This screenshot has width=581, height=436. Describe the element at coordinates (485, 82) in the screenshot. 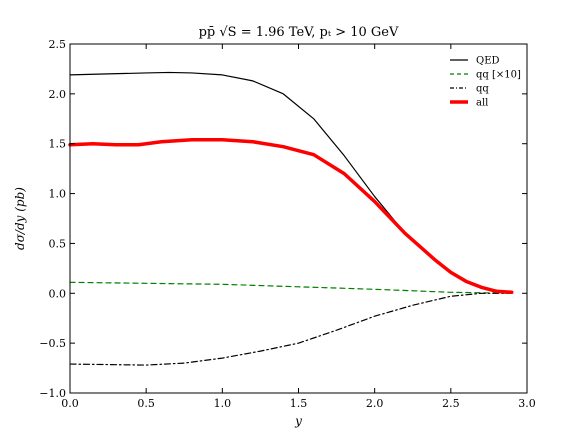

I see `legend: QED qq [×10] qq all` at that location.